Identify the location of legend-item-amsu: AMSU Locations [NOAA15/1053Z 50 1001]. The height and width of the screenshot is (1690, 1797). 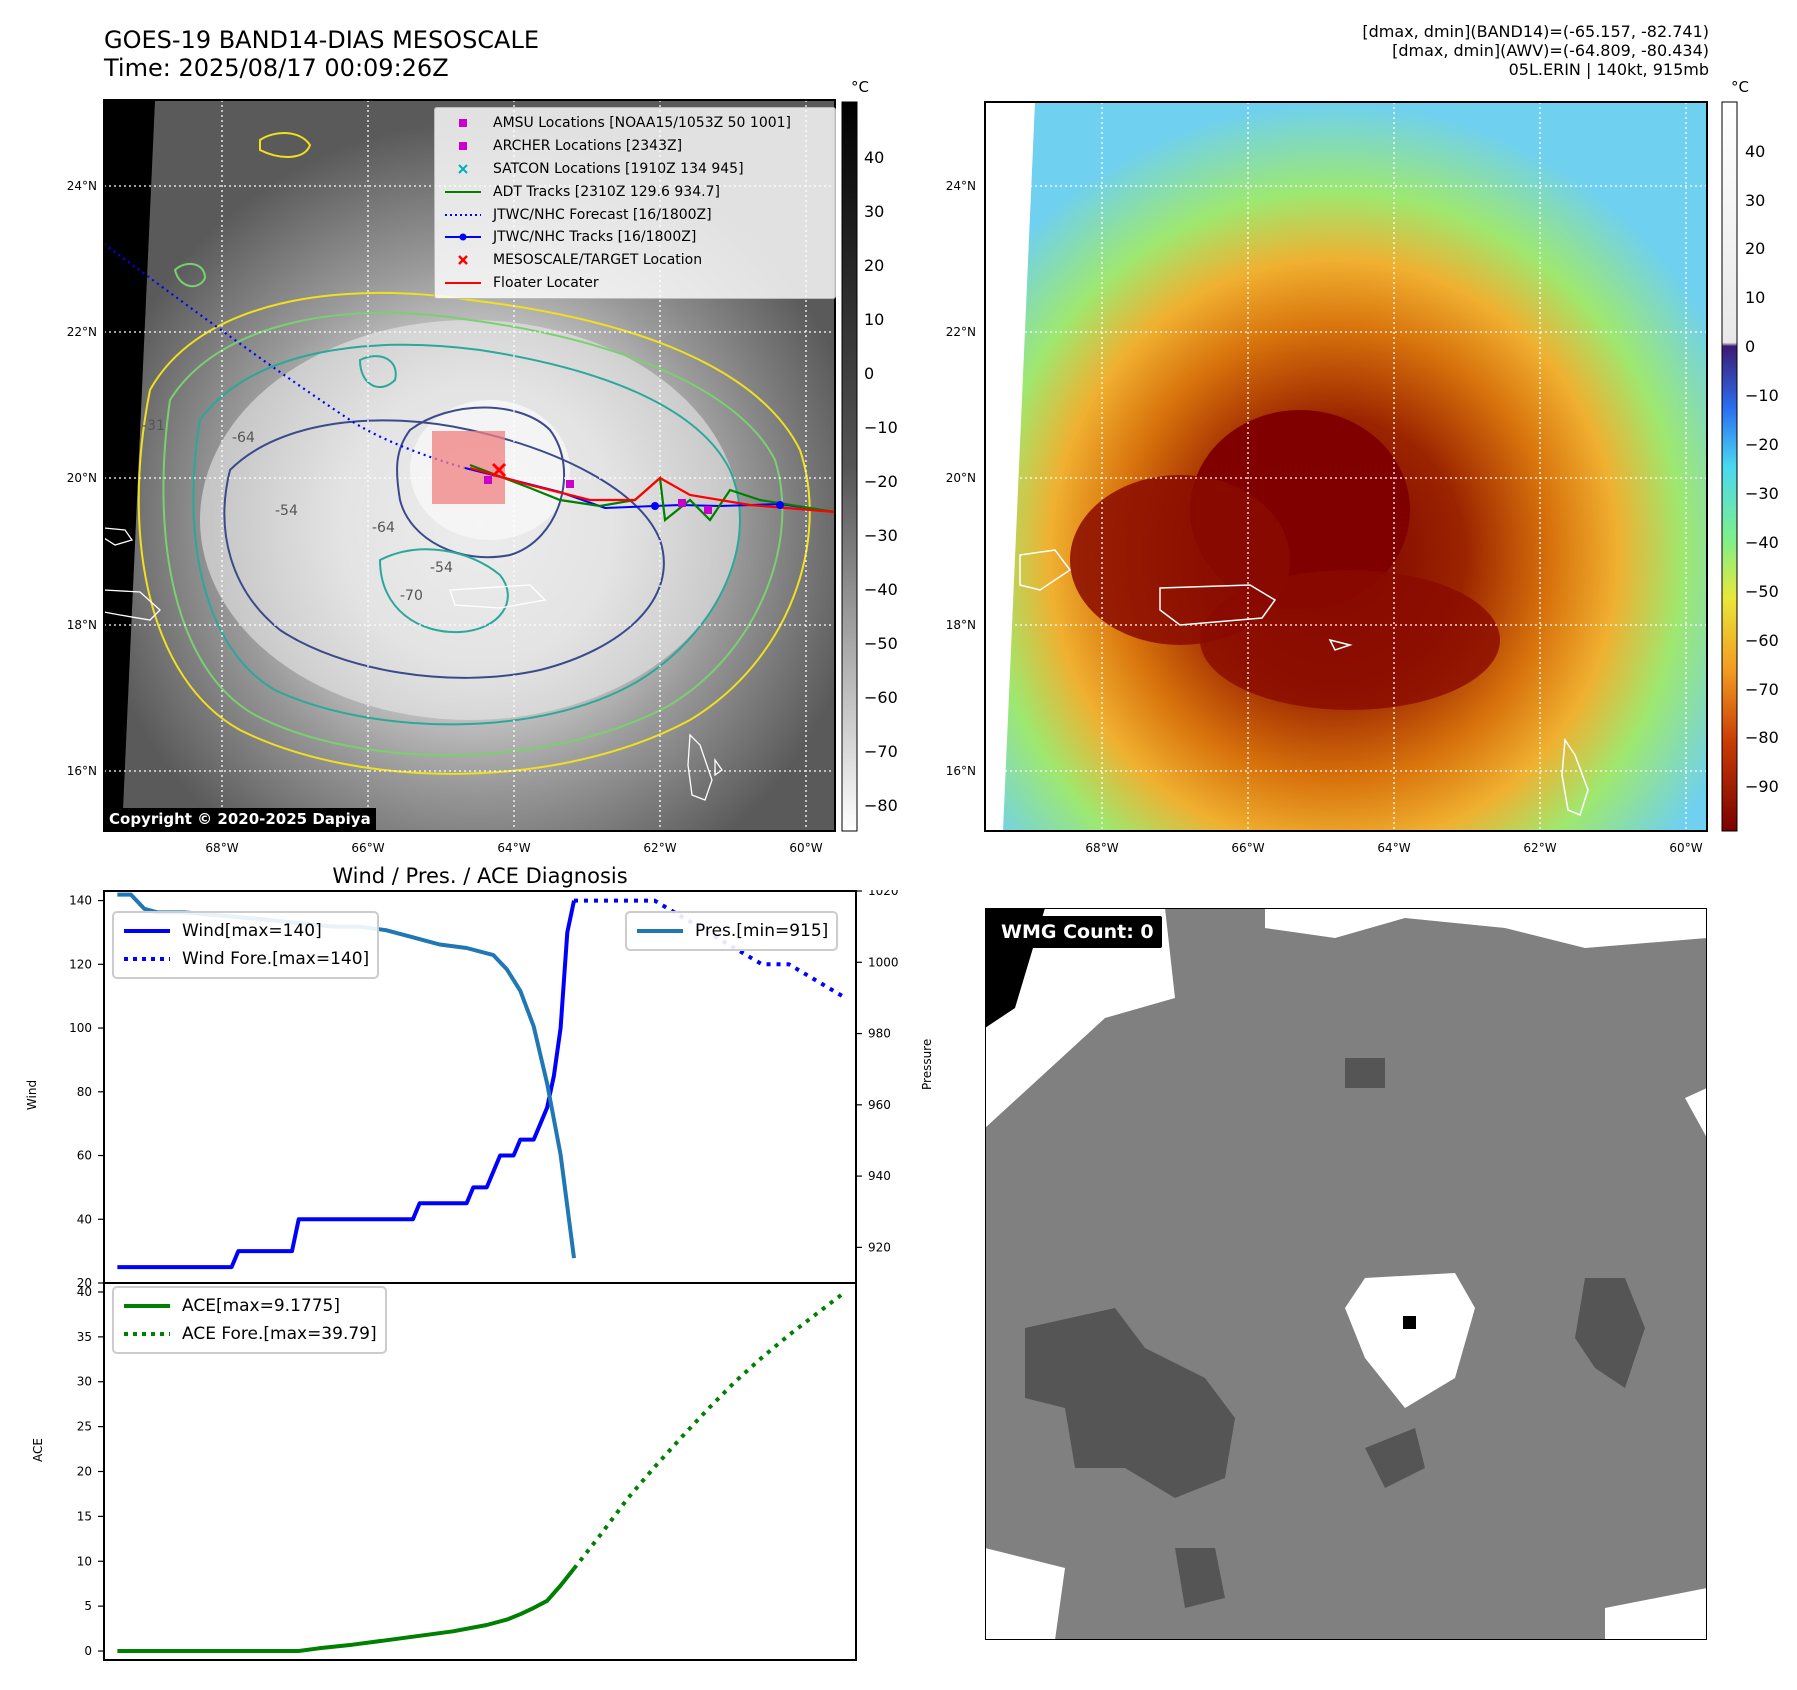
(635, 123).